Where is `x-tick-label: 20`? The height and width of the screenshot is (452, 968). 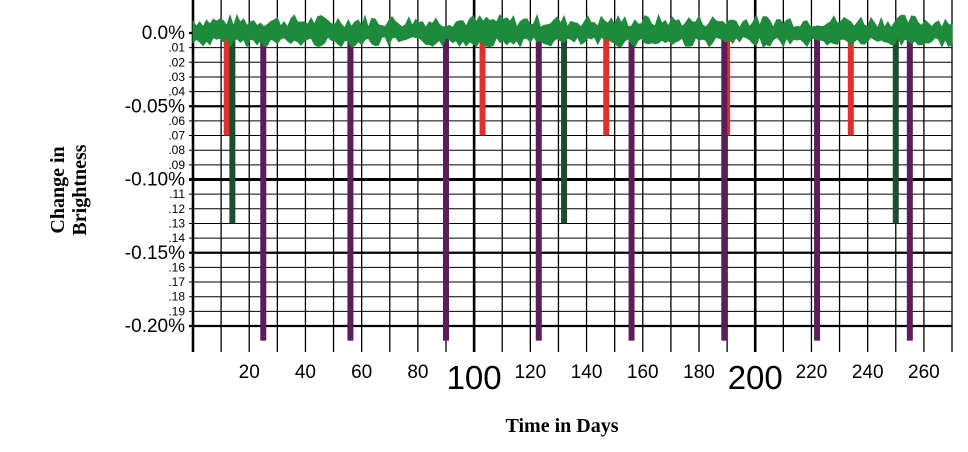 x-tick-label: 20 is located at coordinates (249, 372).